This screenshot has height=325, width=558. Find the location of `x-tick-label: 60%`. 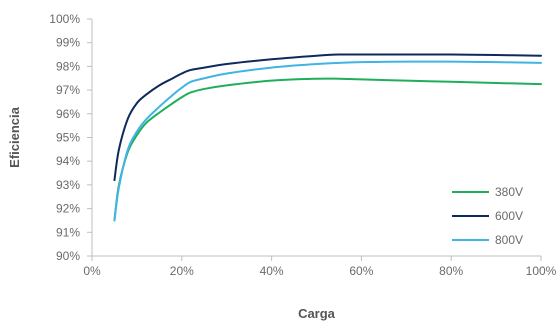

x-tick-label: 60% is located at coordinates (361, 271).